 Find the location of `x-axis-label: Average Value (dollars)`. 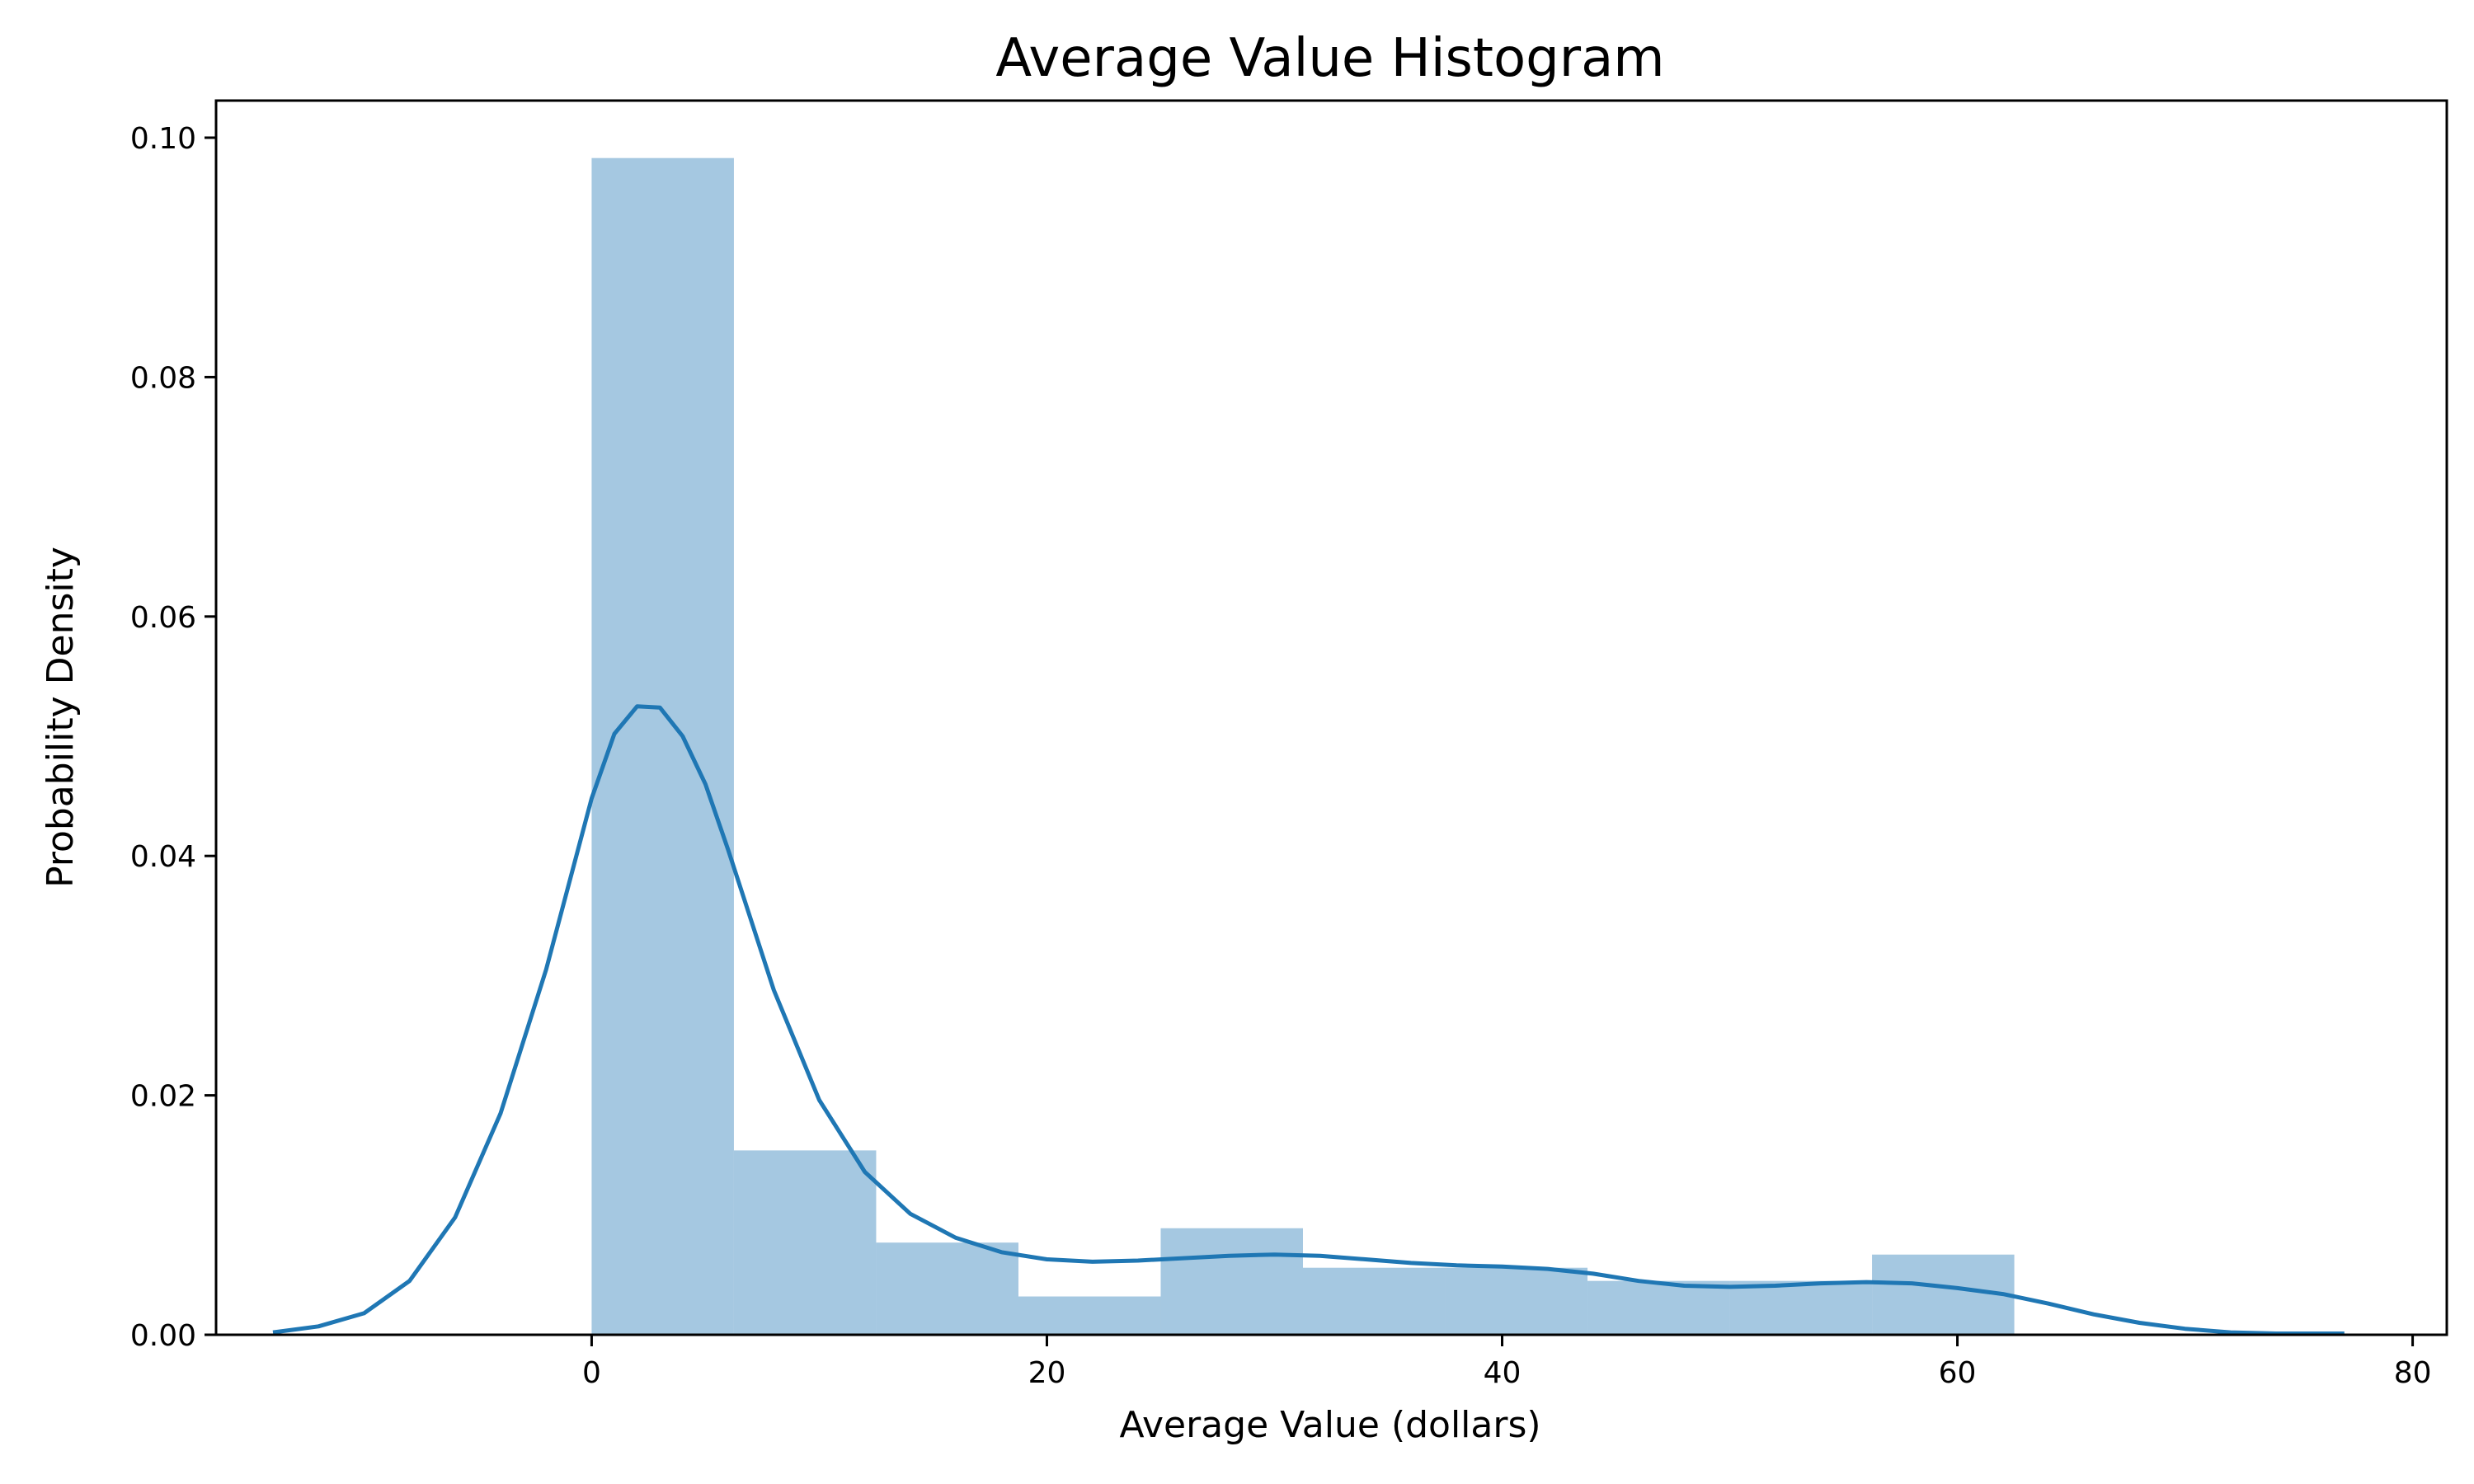

x-axis-label: Average Value (dollars) is located at coordinates (1329, 1425).